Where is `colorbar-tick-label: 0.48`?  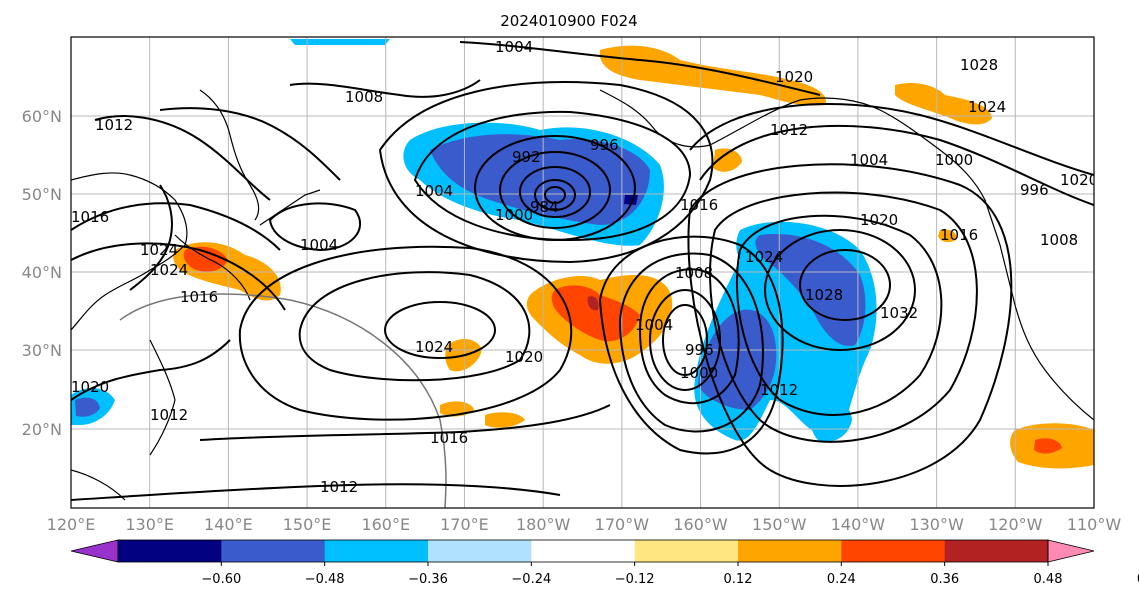
colorbar-tick-label: 0.48 is located at coordinates (1048, 579).